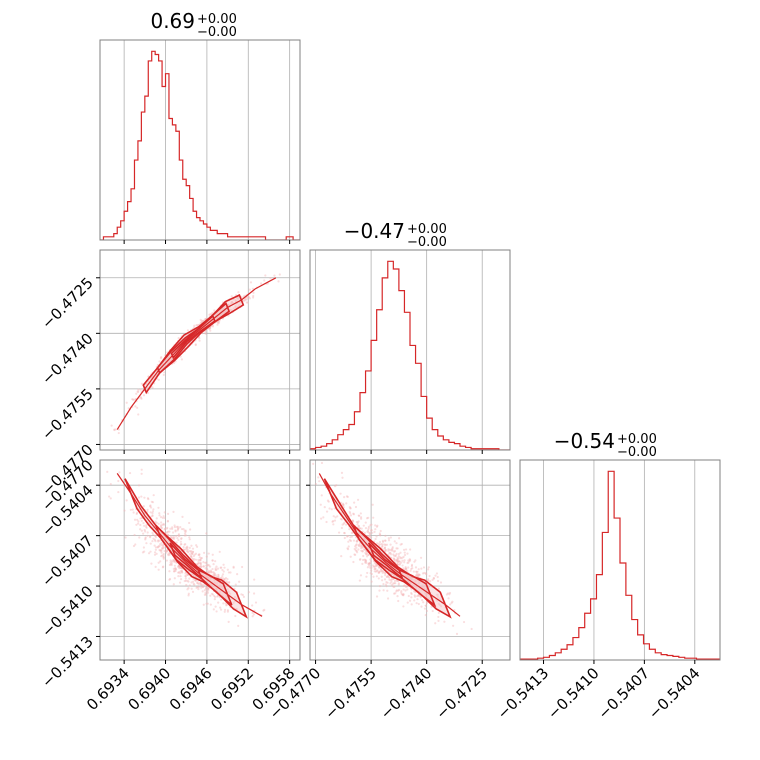 The image size is (760, 760). I want to click on axes-frame, so click(200, 350).